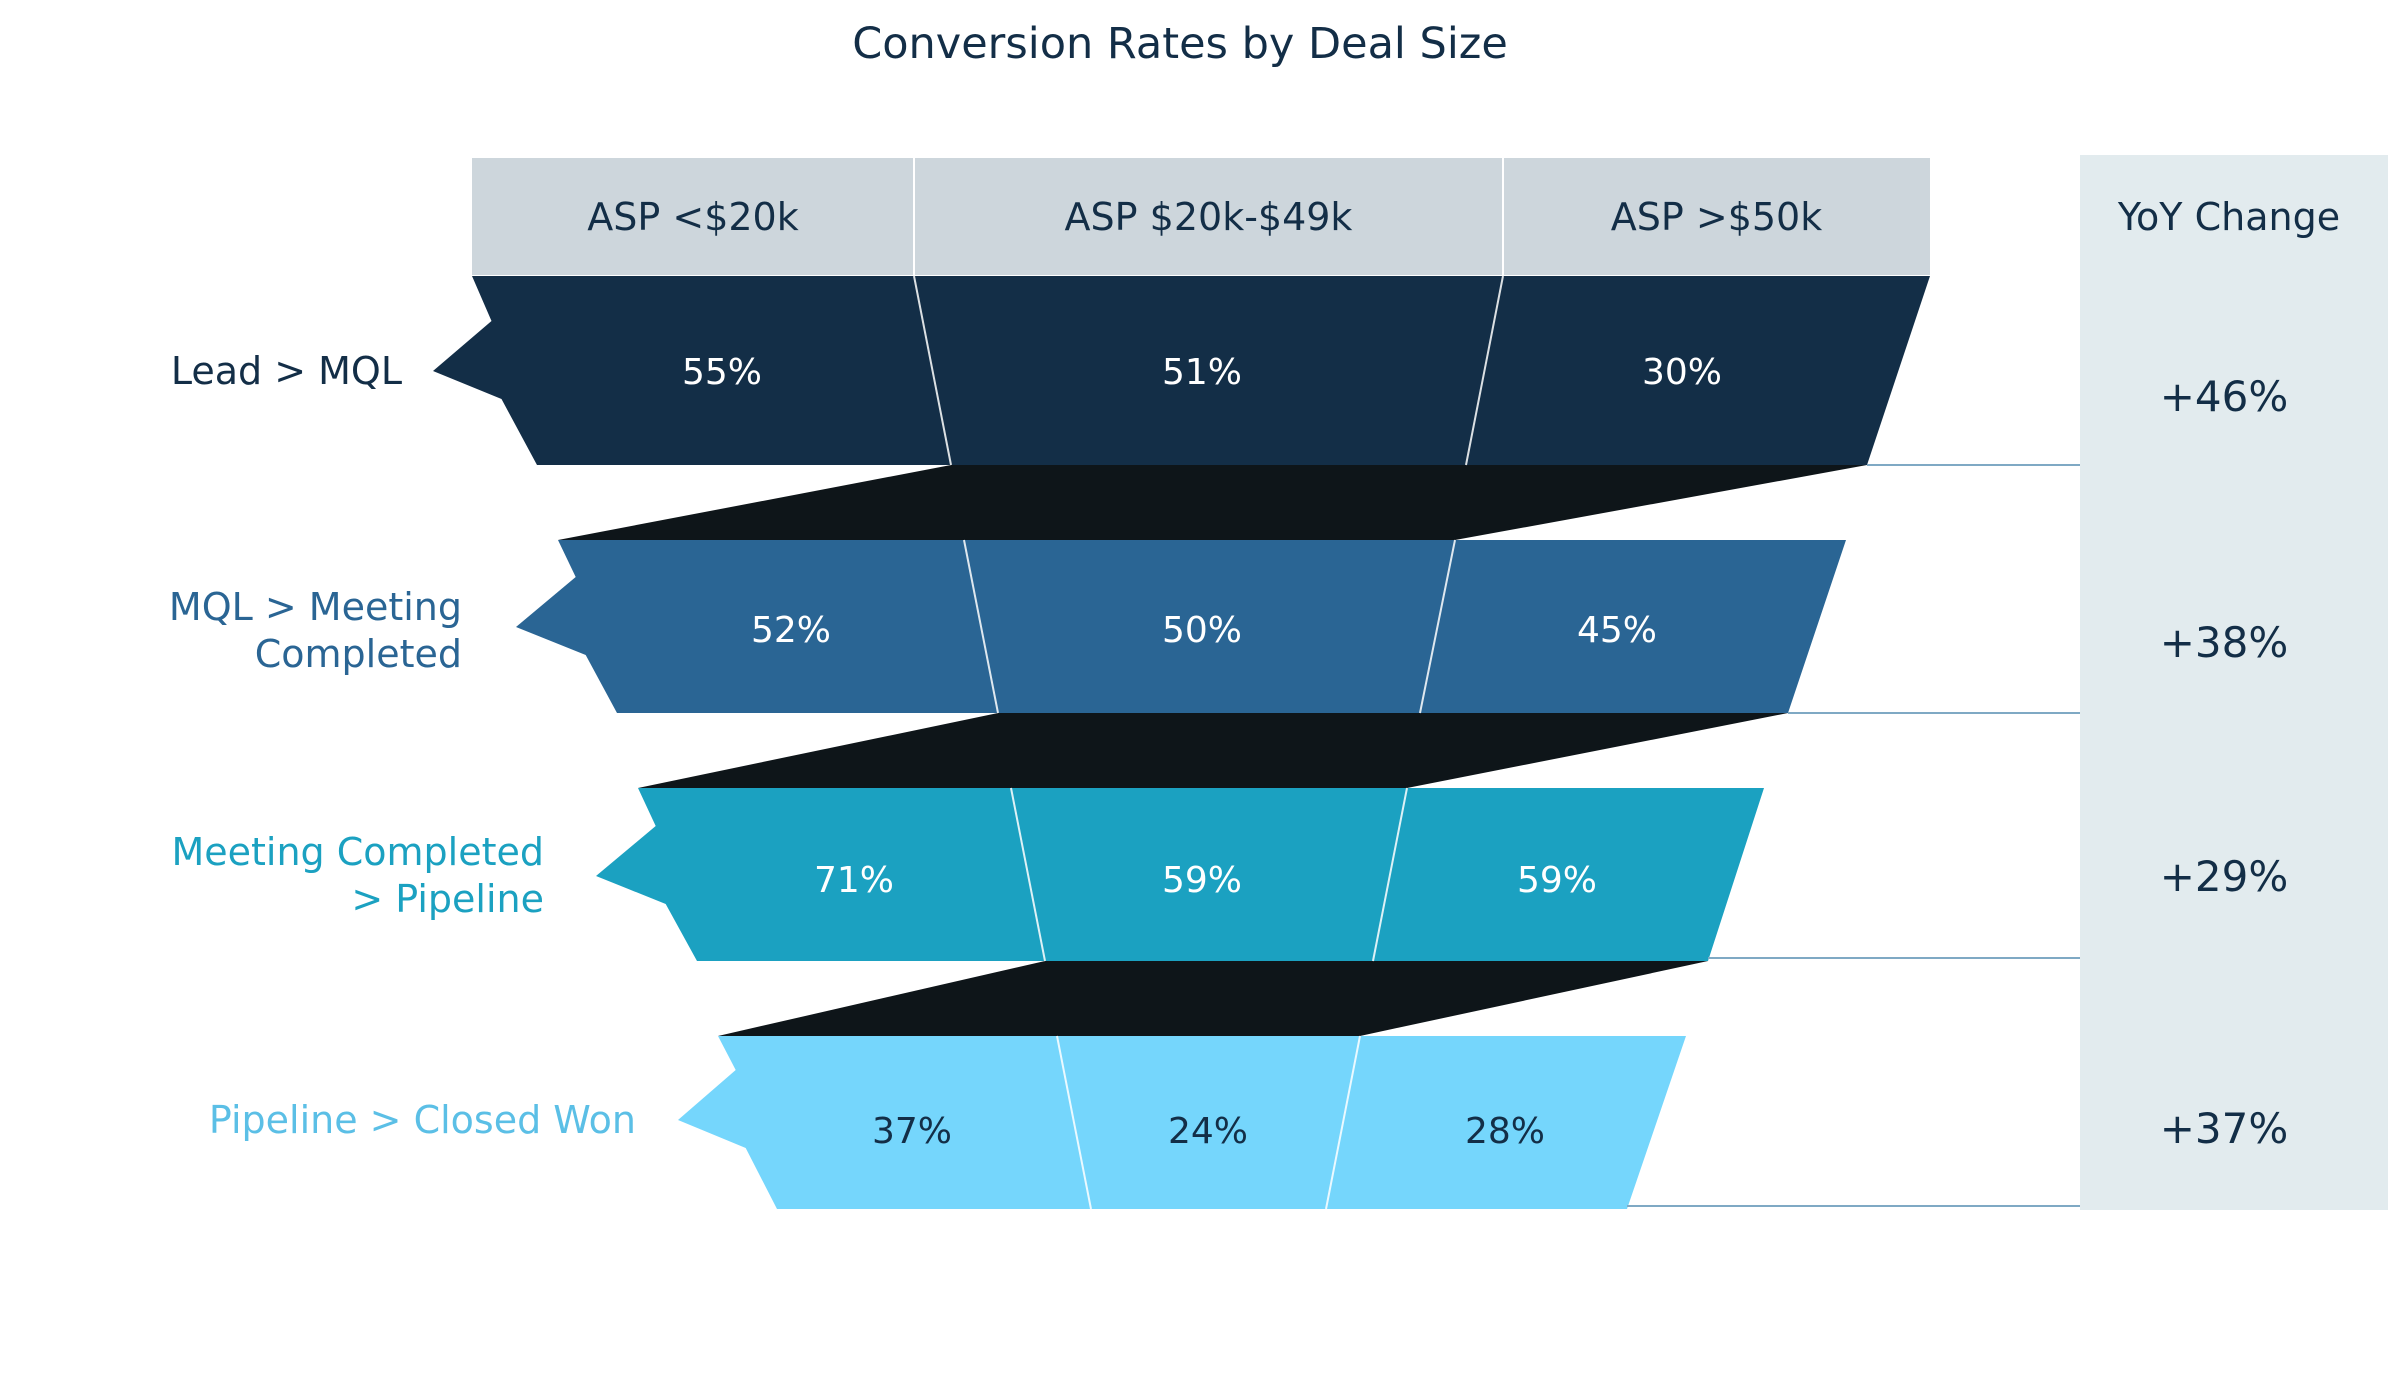 Image resolution: width=2388 pixels, height=1393 pixels. I want to click on chart-title: Conversion Rates by Deal Size, so click(1180, 44).